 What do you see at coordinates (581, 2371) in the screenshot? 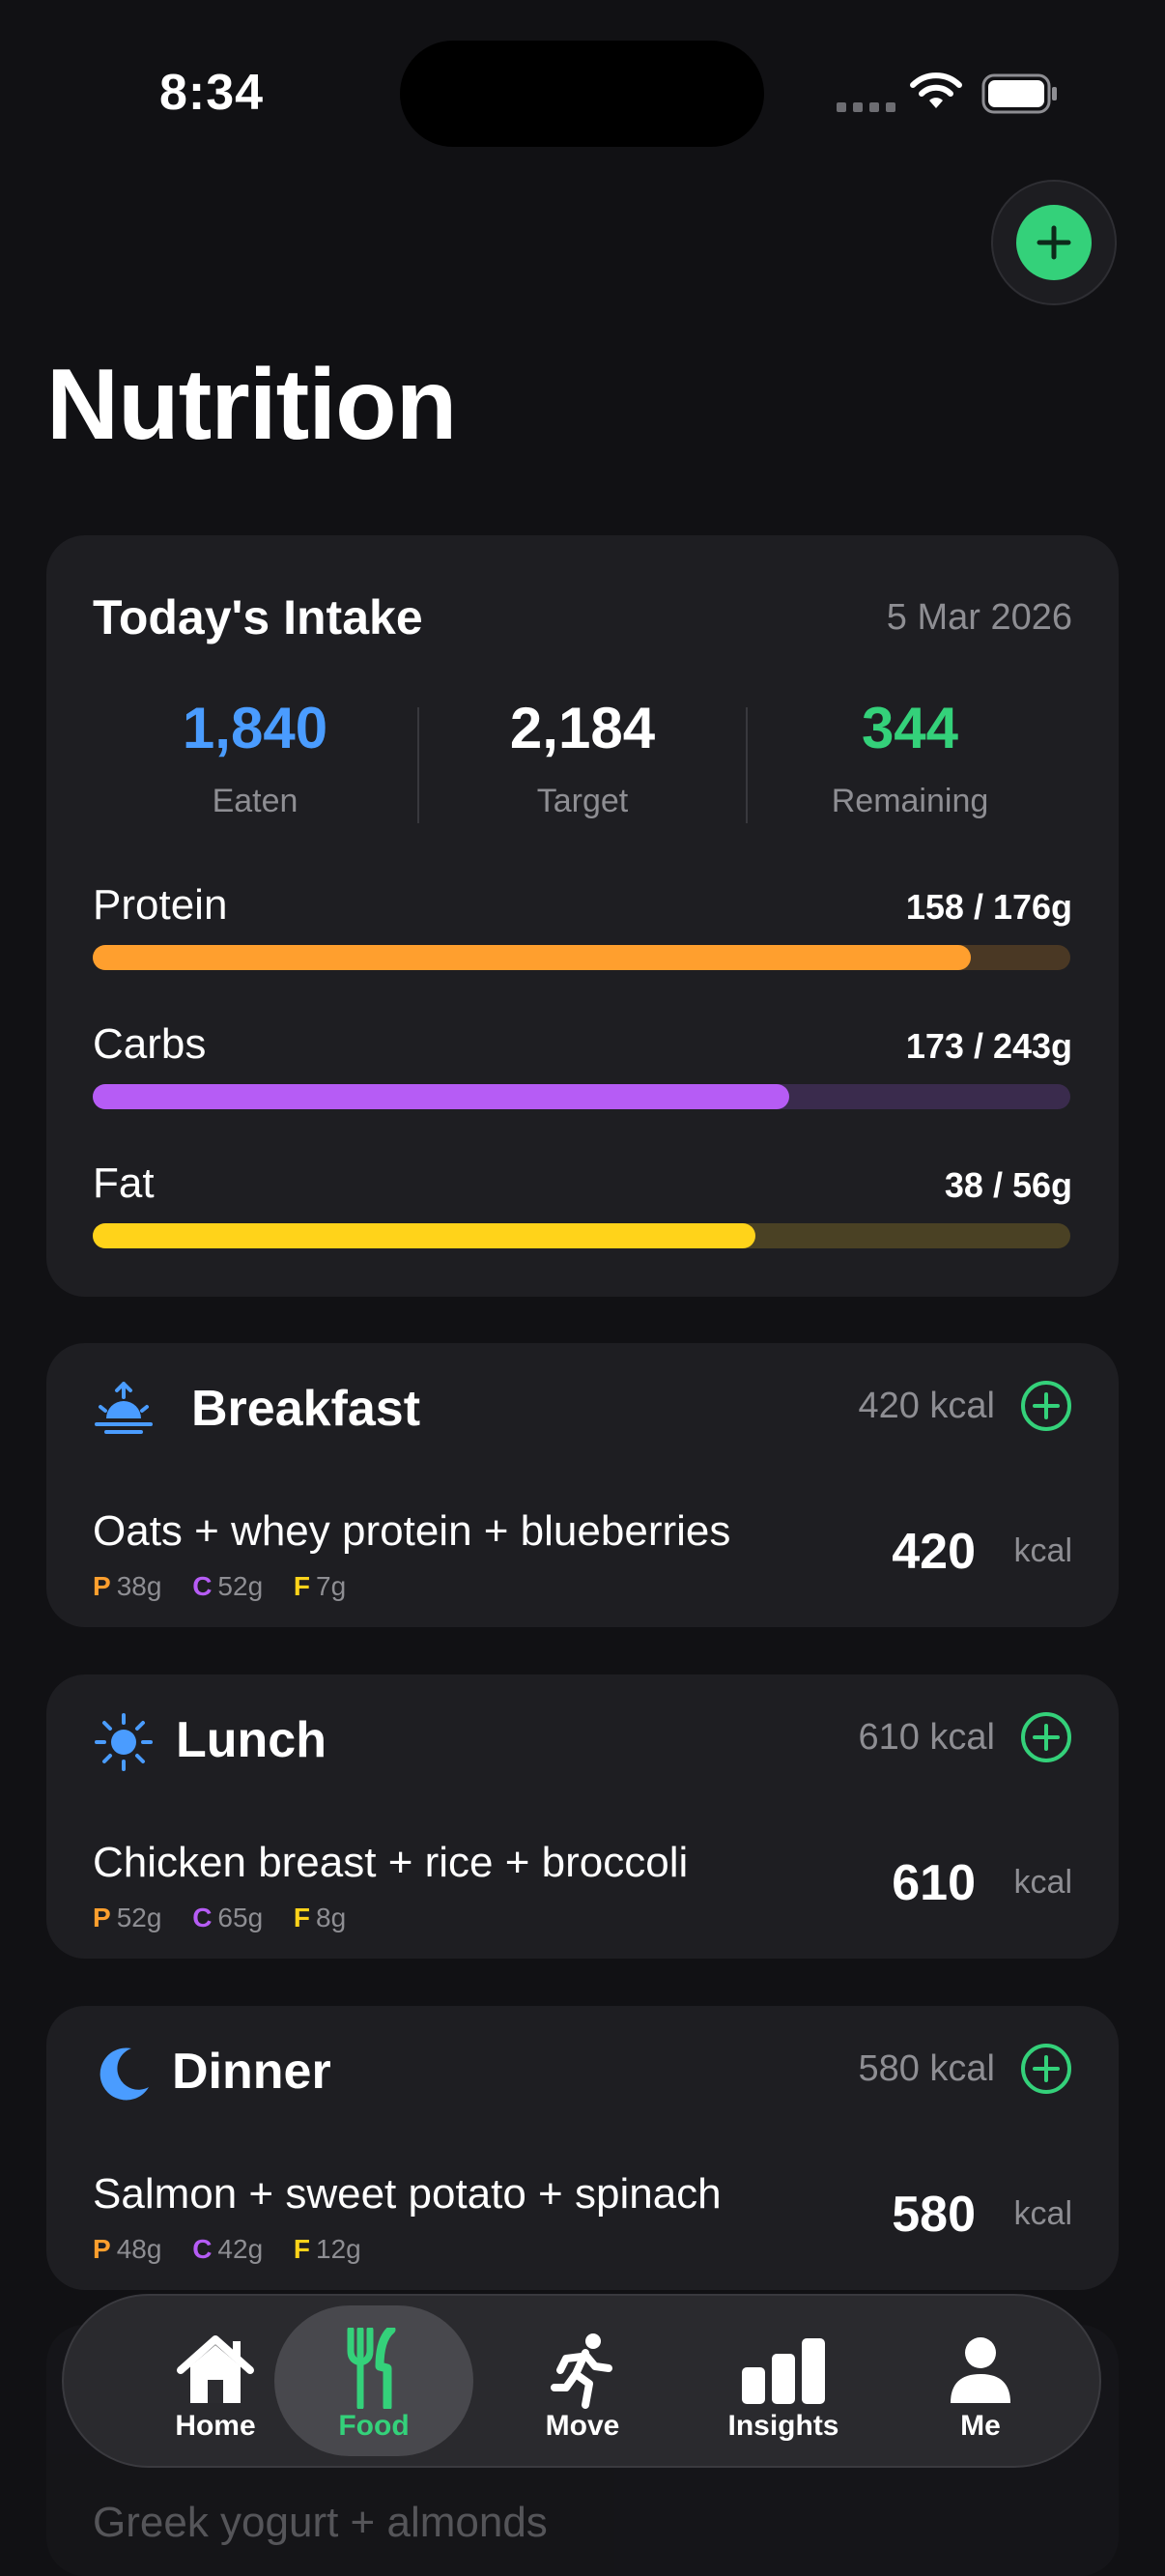
I see `runner-icon` at bounding box center [581, 2371].